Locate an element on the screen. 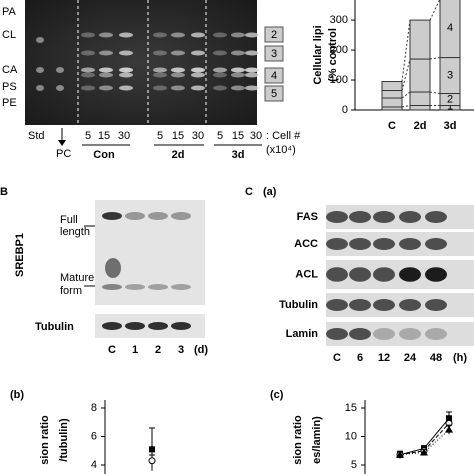  lane-label: 1 is located at coordinates (135, 350).